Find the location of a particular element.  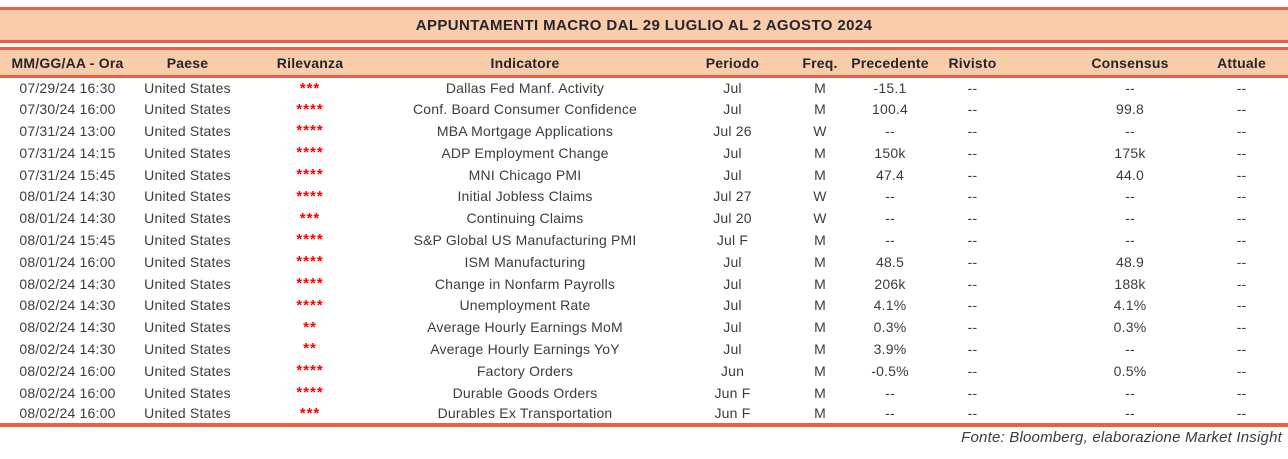

cell-relevance: ** is located at coordinates (310, 327).